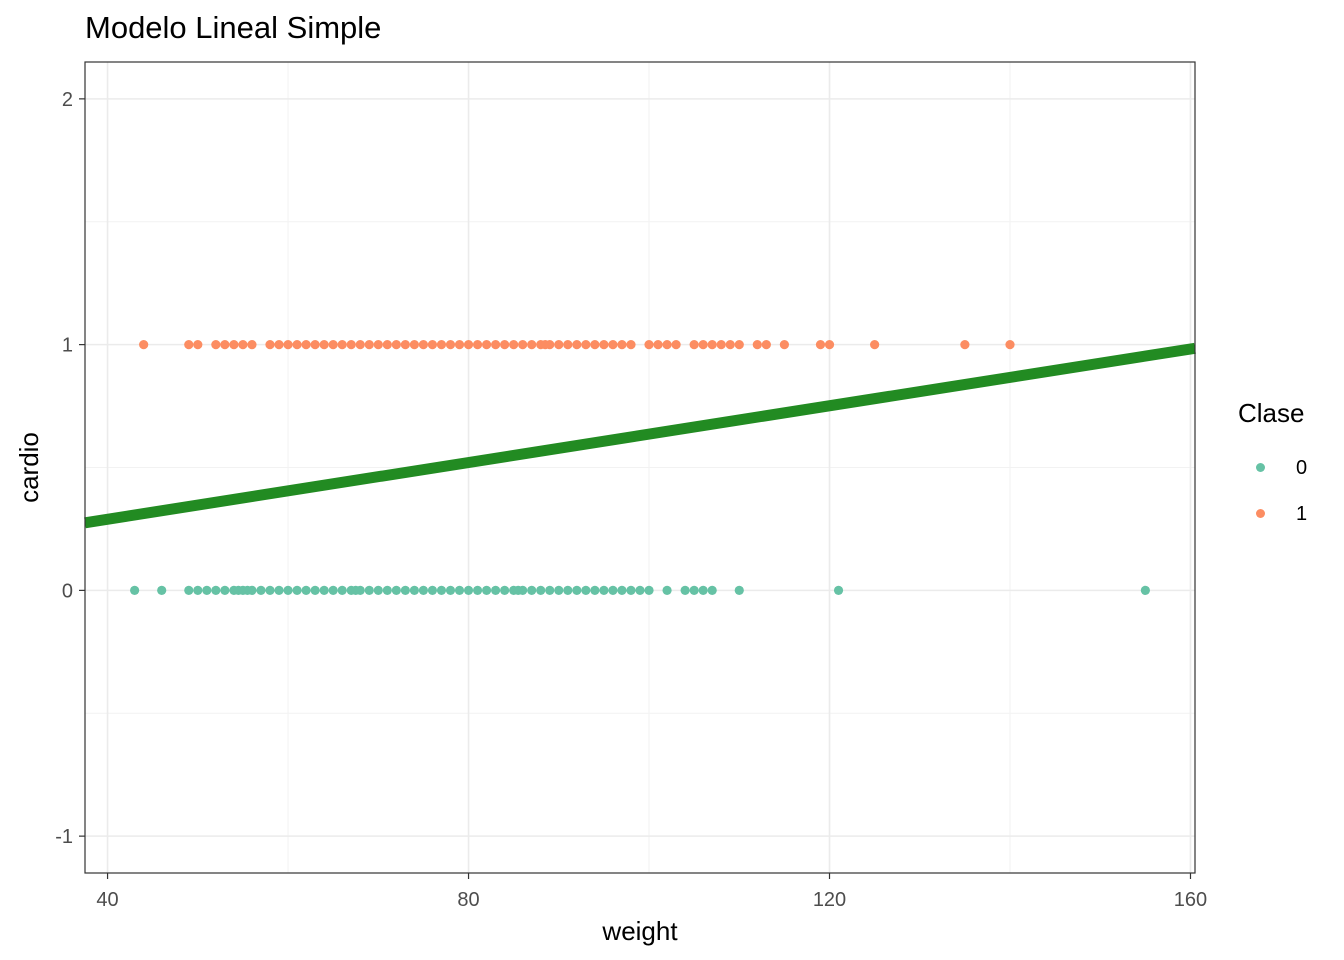 The height and width of the screenshot is (960, 1344). What do you see at coordinates (639, 931) in the screenshot?
I see `x-axis-label: weight` at bounding box center [639, 931].